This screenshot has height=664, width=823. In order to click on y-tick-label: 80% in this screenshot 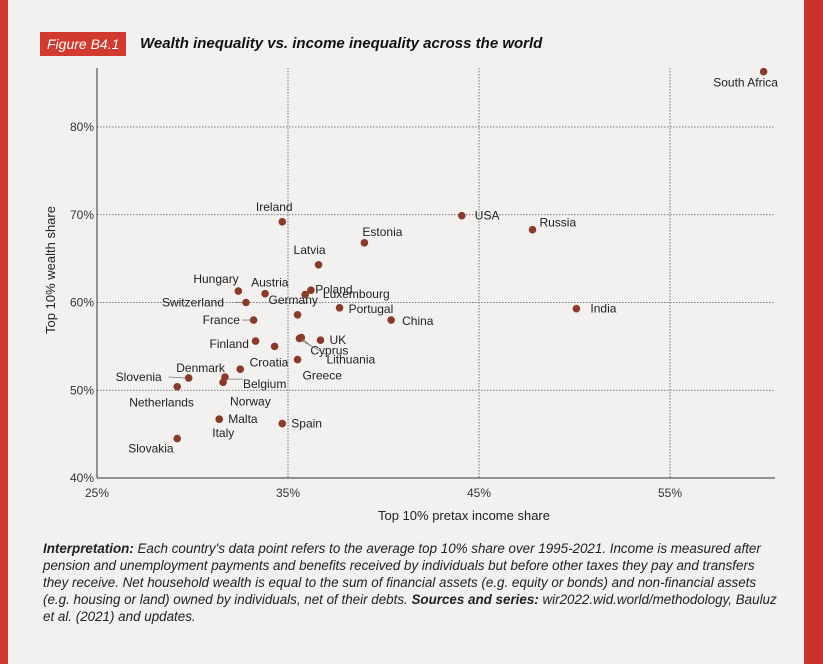, I will do `click(82, 127)`.